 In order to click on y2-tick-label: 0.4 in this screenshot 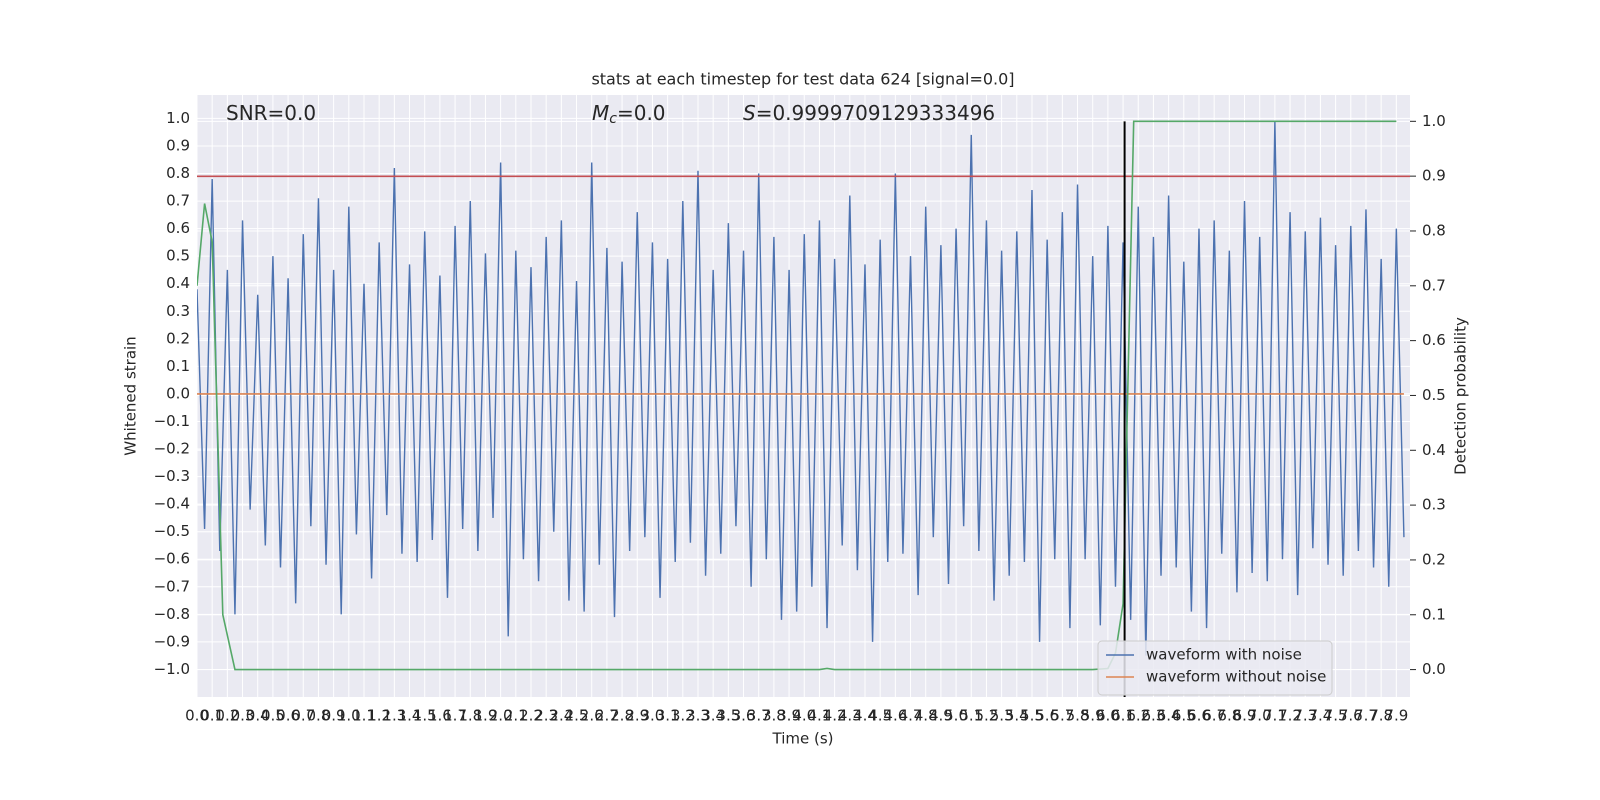, I will do `click(1434, 450)`.